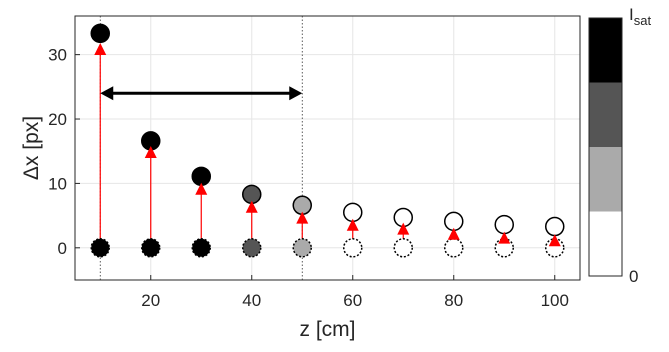  I want to click on y-axis-label: Δx [px], so click(31, 148).